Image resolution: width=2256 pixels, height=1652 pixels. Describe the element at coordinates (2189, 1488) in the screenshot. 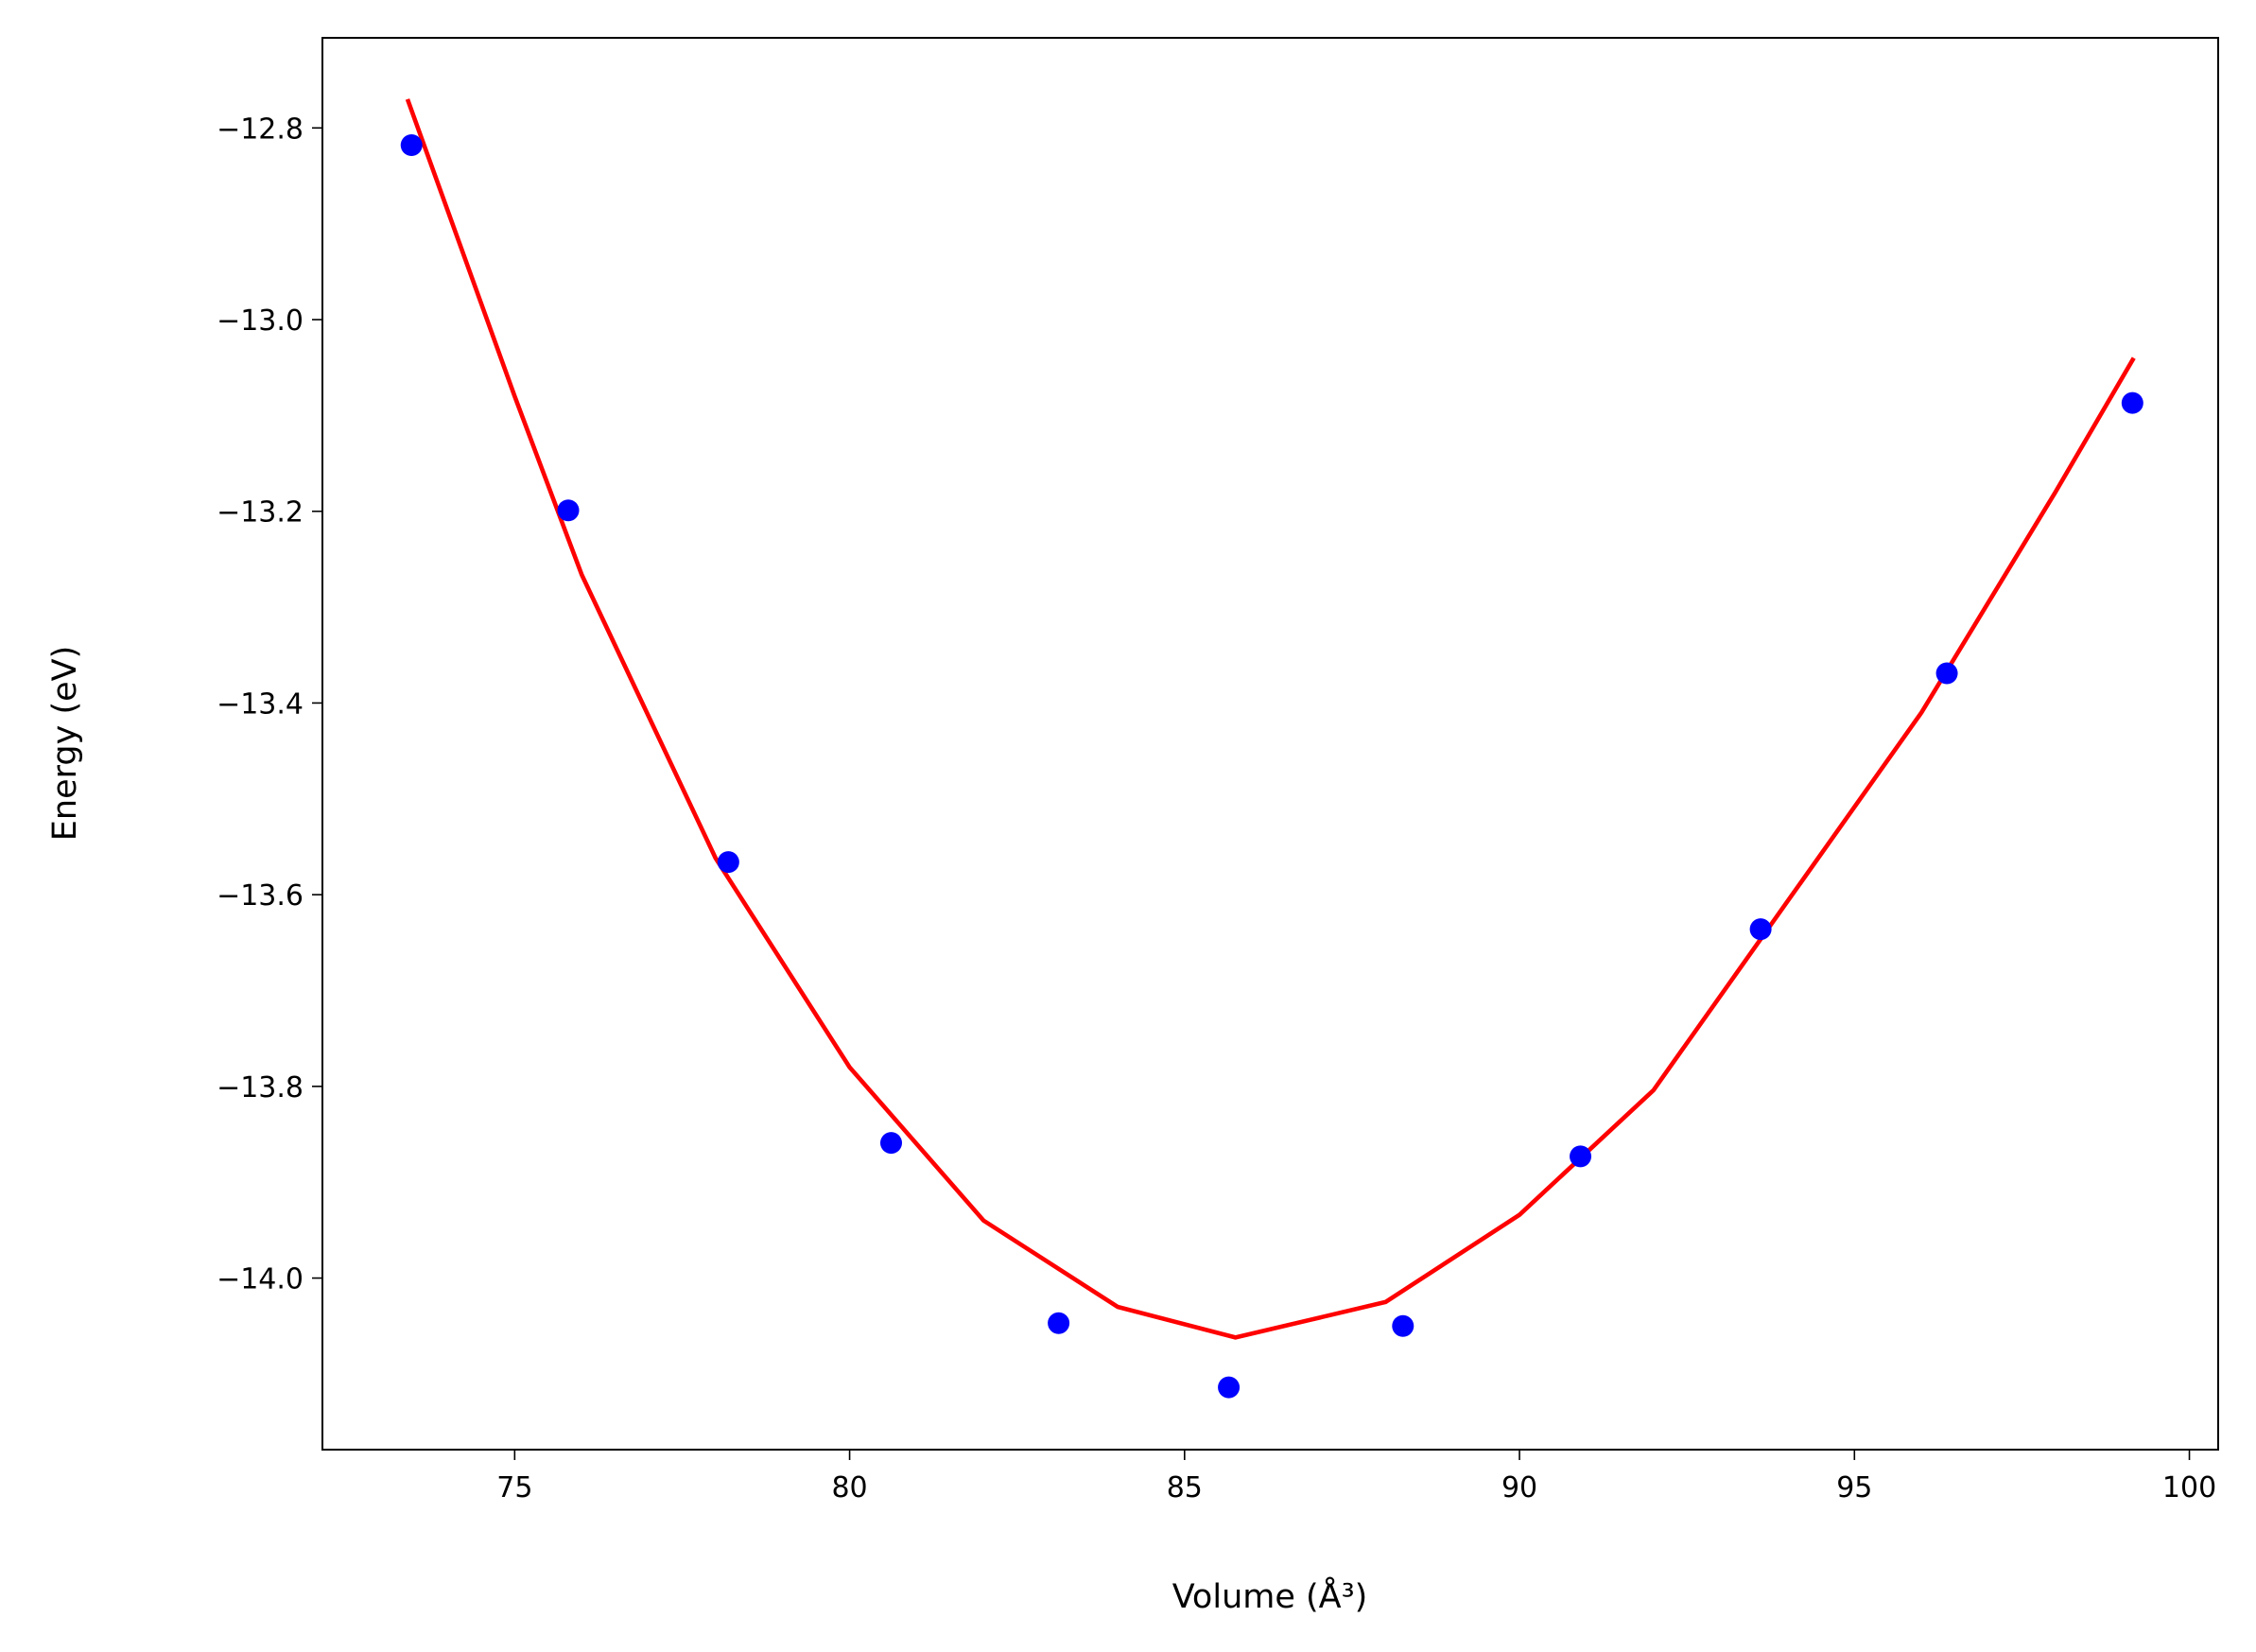

I see `x-tick-label: 100` at that location.